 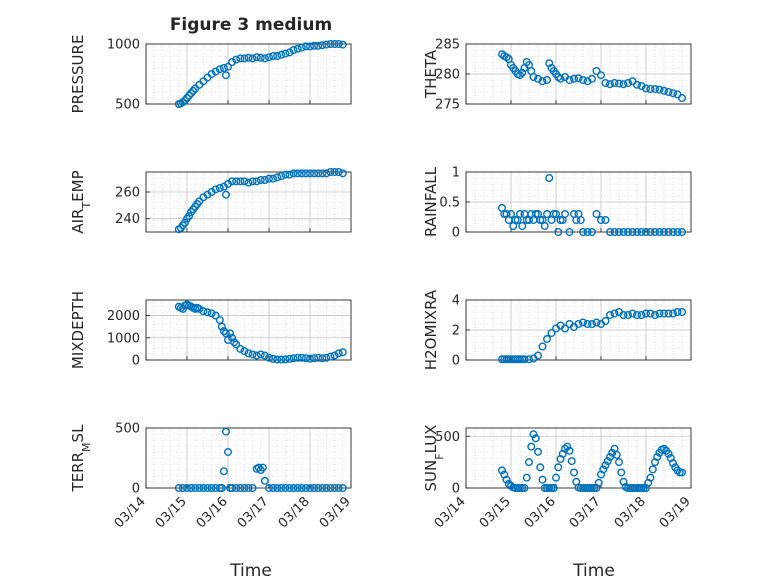 What do you see at coordinates (136, 489) in the screenshot?
I see `y-tick-label: 0` at bounding box center [136, 489].